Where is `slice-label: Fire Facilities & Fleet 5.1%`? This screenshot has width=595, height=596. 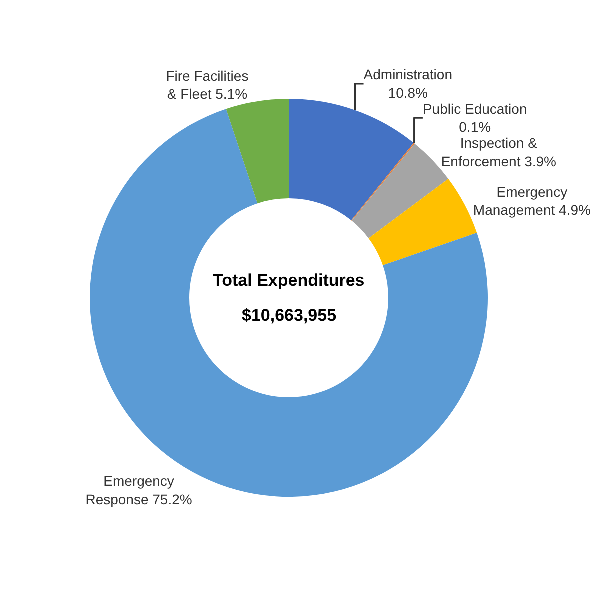
slice-label: Fire Facilities & Fleet 5.1% is located at coordinates (207, 85).